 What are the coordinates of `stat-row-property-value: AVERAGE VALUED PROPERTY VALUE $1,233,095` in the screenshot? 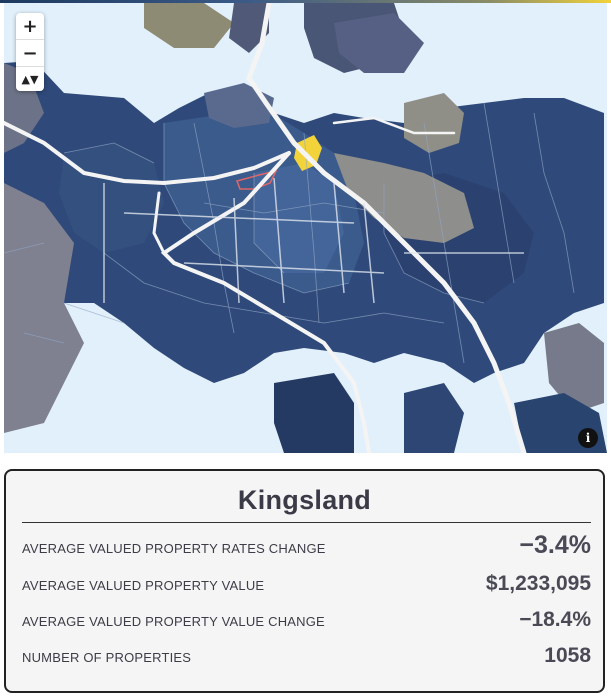 It's located at (306, 584).